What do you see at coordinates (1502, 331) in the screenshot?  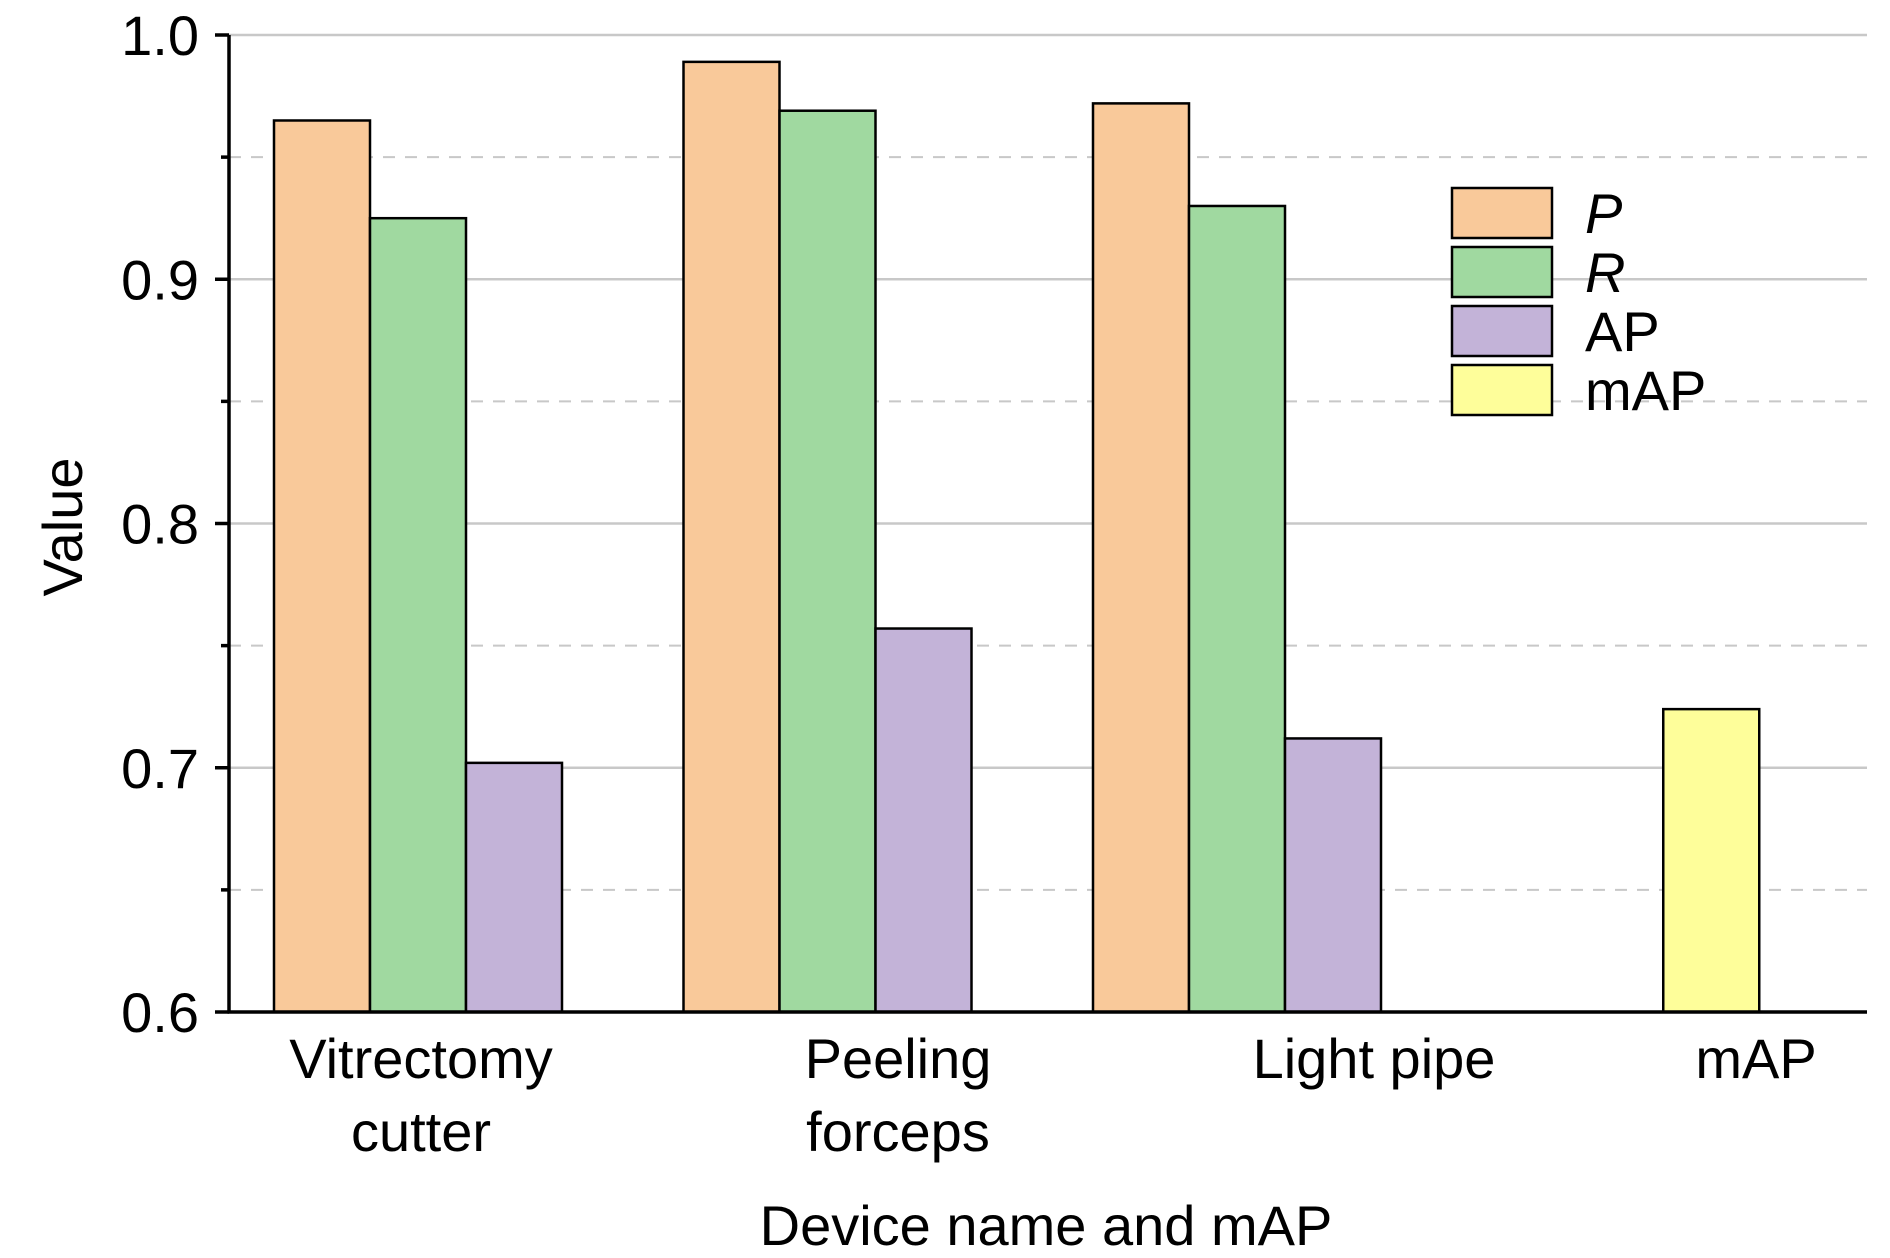 I see `legend-swatch-ap` at bounding box center [1502, 331].